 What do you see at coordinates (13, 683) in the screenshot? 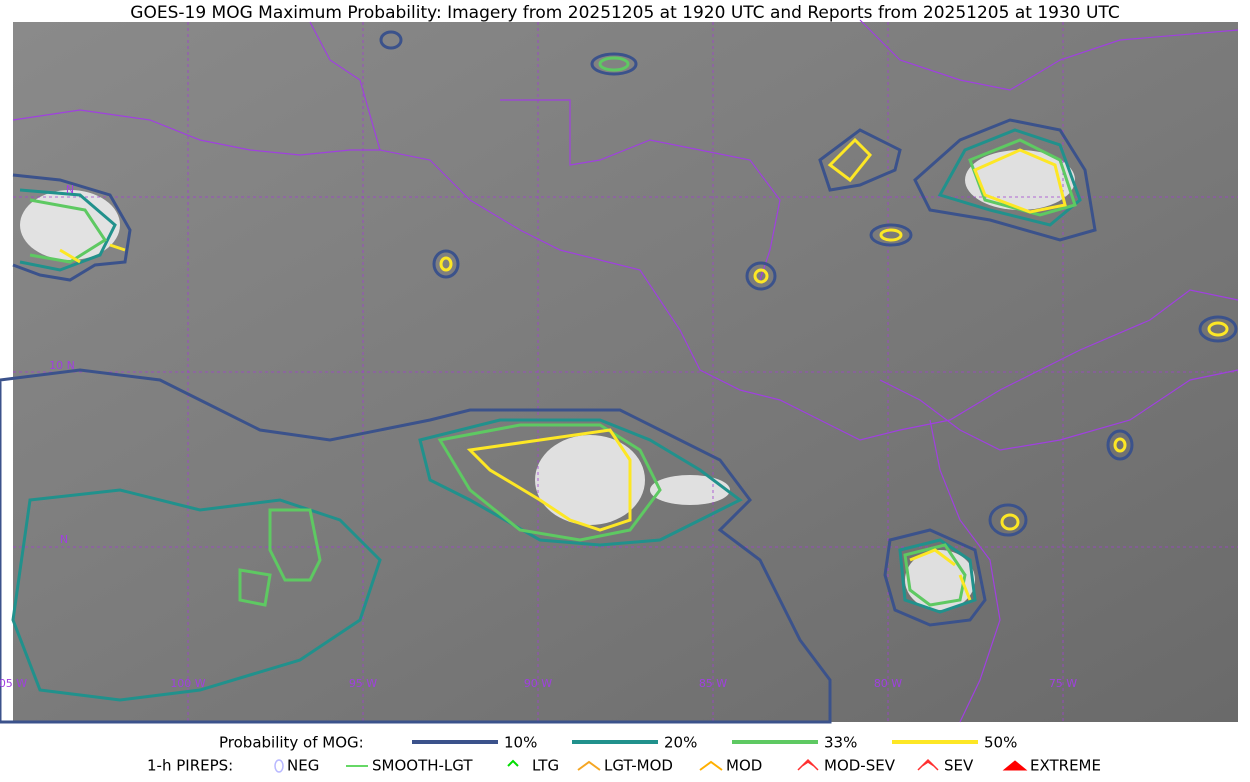
I see `lon-label: 05 W` at bounding box center [13, 683].